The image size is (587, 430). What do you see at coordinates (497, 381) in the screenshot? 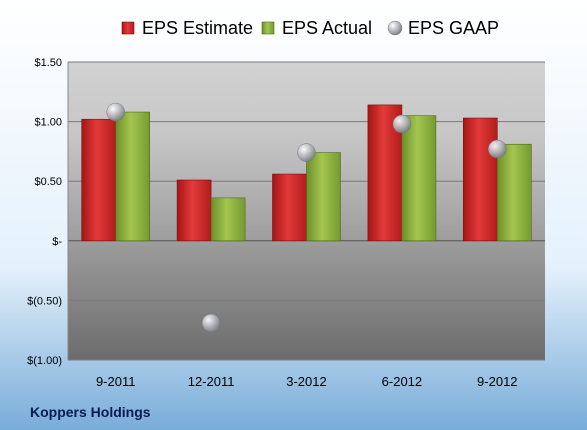
I see `x-category-label: 9-2012` at bounding box center [497, 381].